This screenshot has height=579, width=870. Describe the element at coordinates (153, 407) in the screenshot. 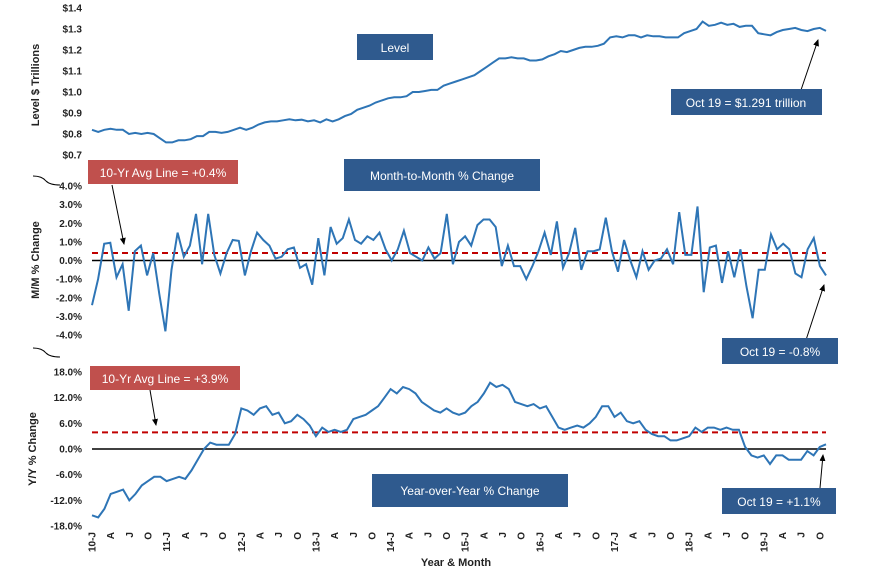

I see `yy-avg-arrow` at that location.